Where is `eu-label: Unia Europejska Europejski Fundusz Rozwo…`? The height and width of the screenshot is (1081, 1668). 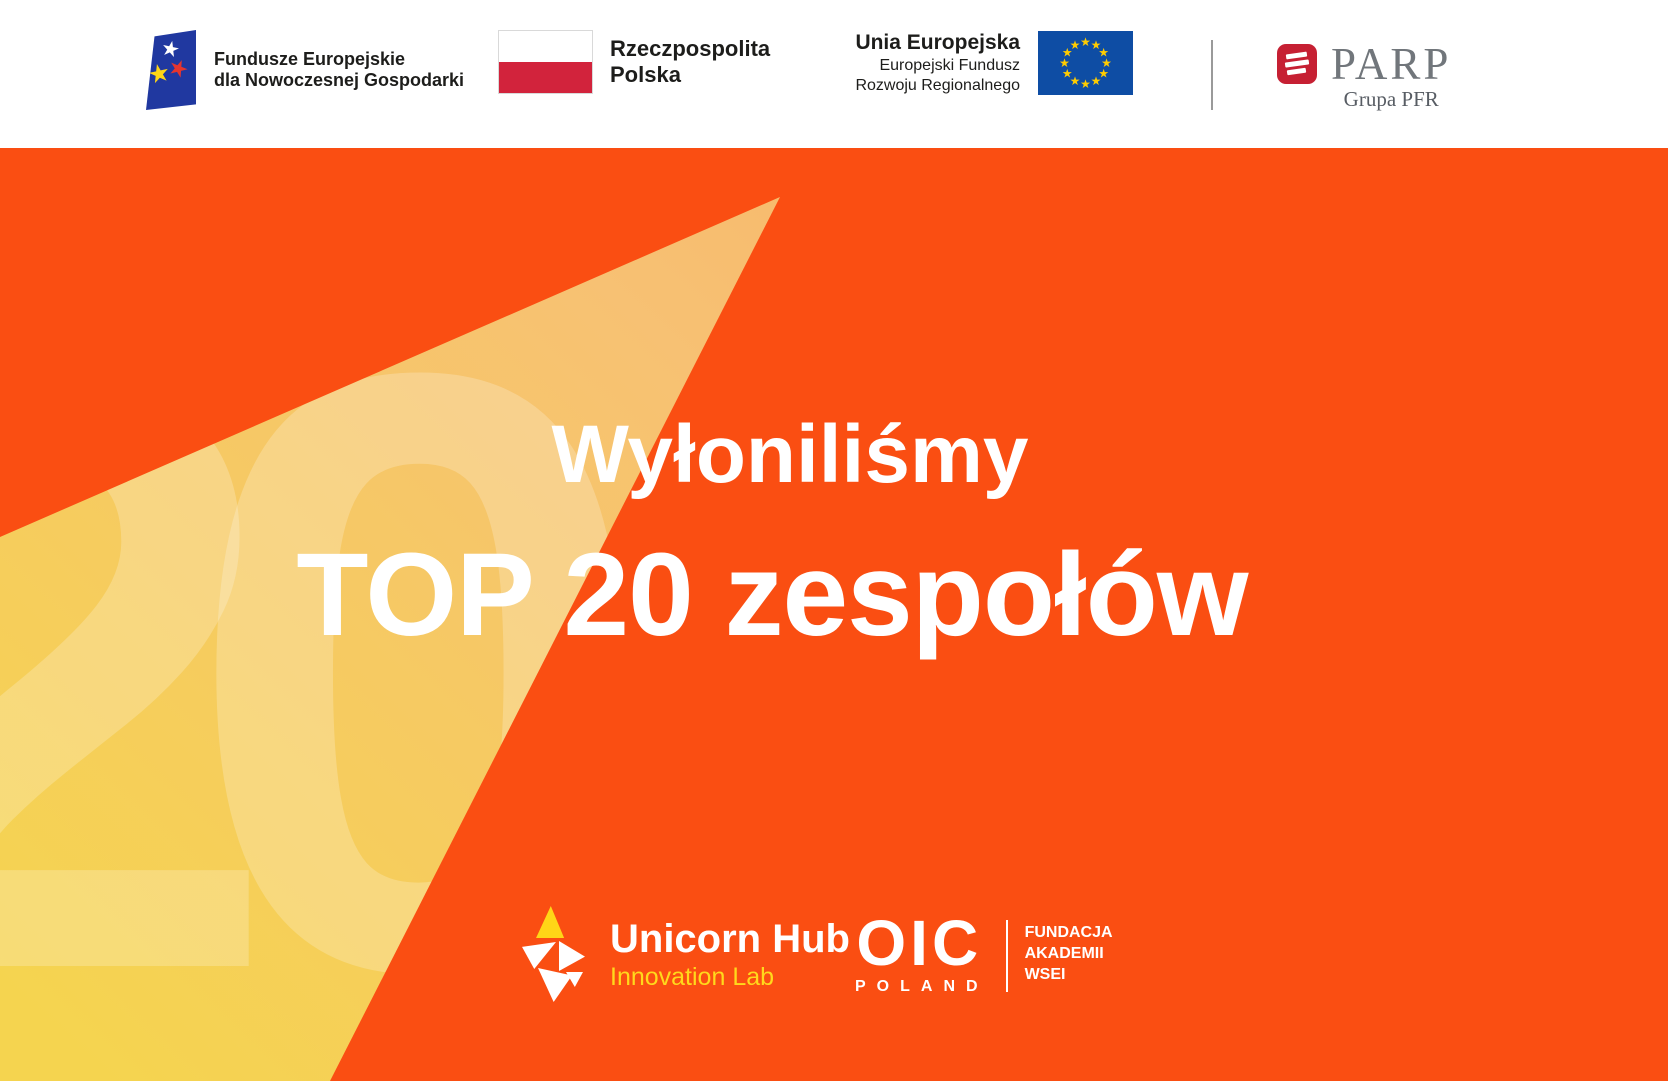
eu-label: Unia Europejska Europejski Fundusz Rozwo… is located at coordinates (924, 63).